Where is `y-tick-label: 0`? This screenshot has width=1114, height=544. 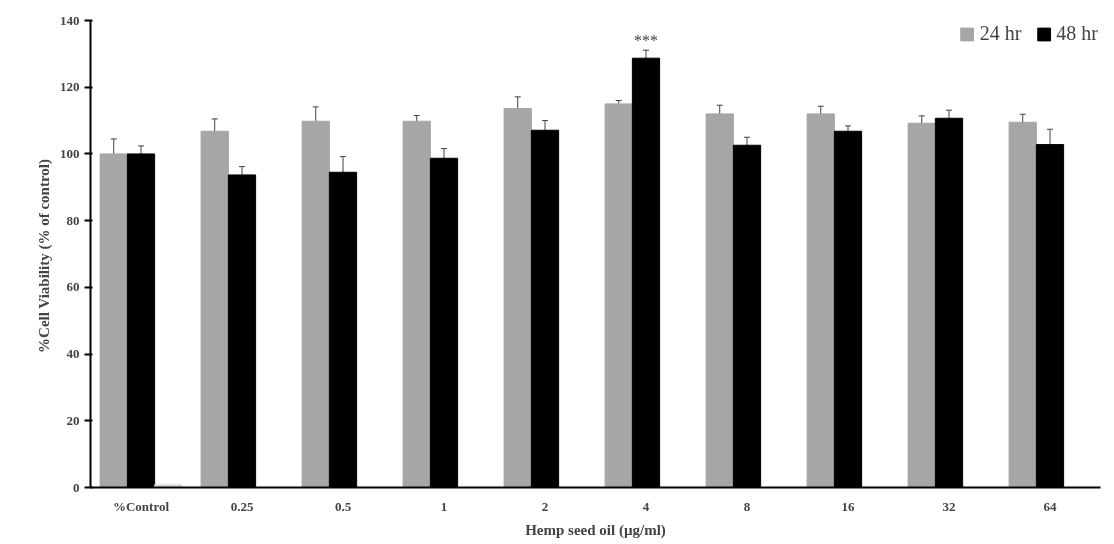
y-tick-label: 0 is located at coordinates (76, 487).